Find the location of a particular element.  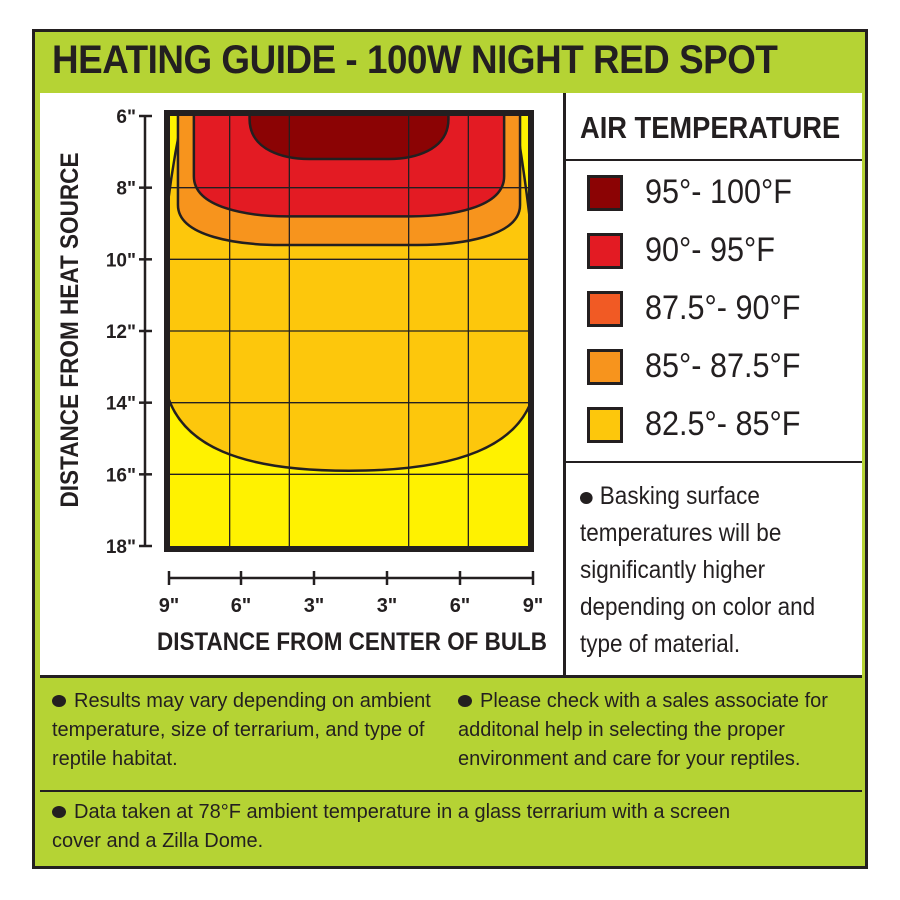

legend-item: 87.5°- 90°F is located at coordinates (702, 308).